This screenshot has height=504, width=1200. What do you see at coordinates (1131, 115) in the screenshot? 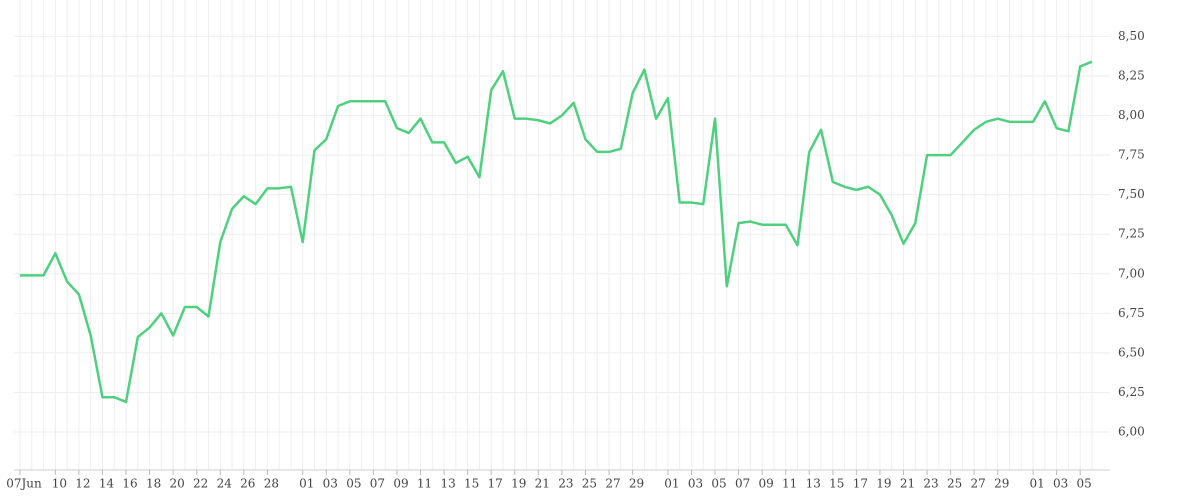
I see `y-tick-label: 8,00` at bounding box center [1131, 115].